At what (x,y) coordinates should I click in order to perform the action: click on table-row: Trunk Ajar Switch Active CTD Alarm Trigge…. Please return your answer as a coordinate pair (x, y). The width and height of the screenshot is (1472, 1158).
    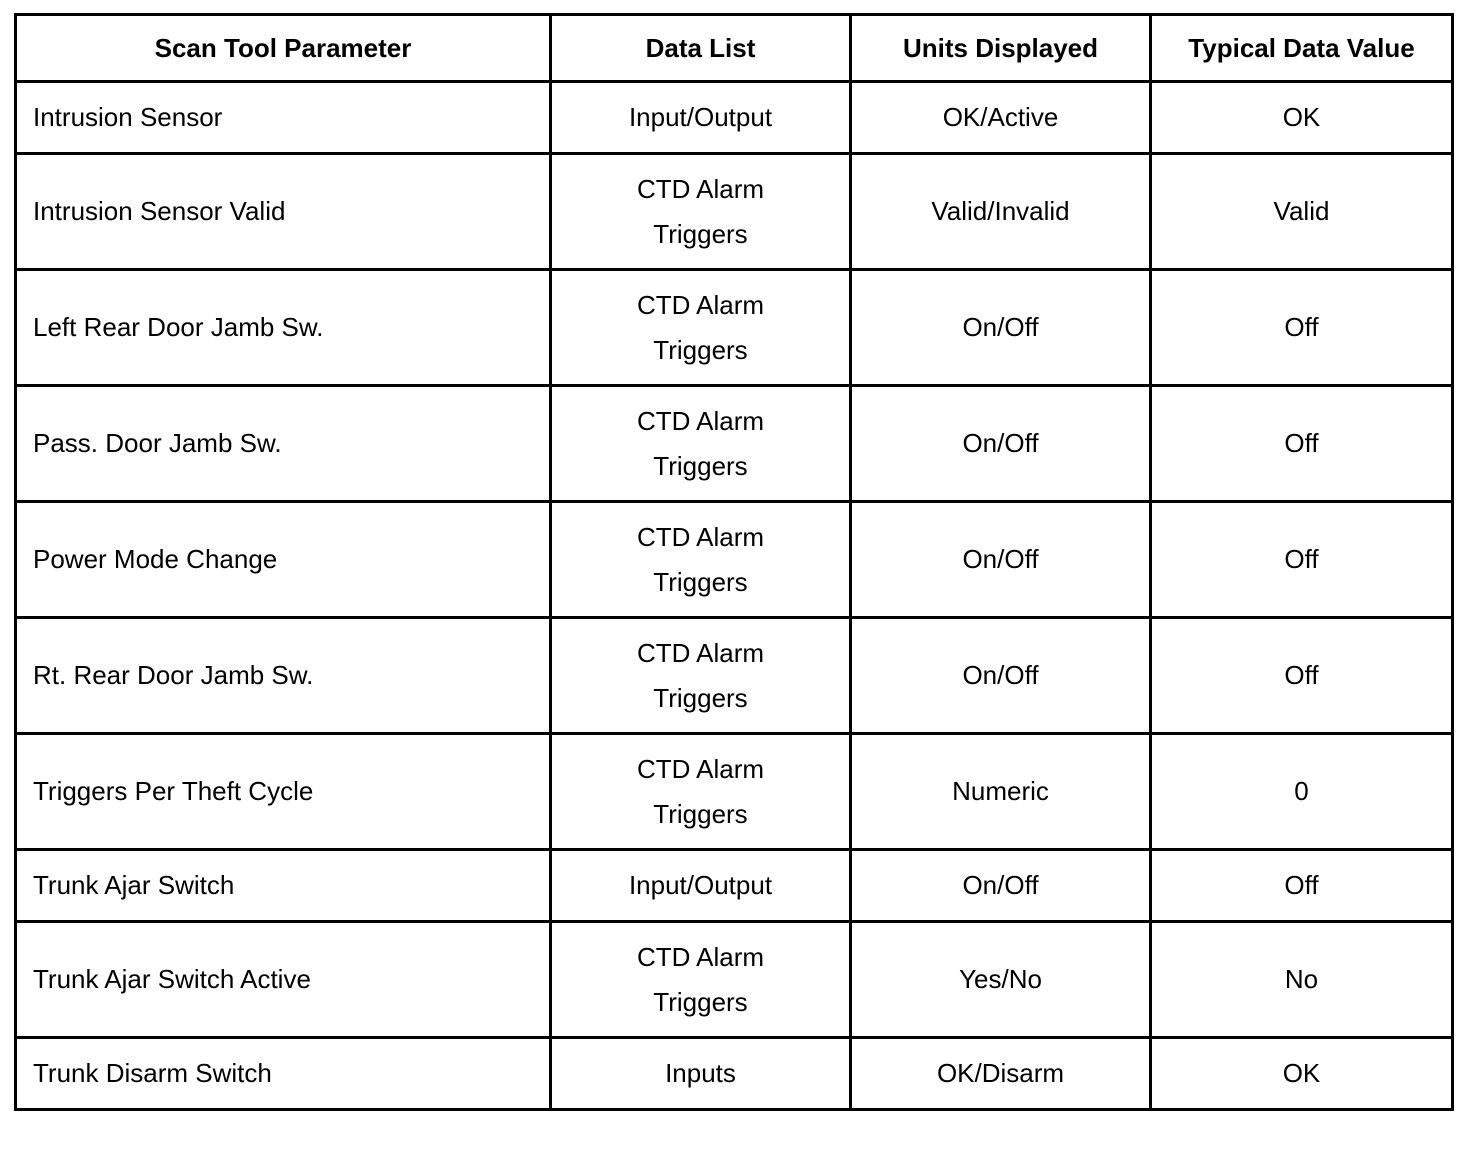
    Looking at the image, I should click on (734, 979).